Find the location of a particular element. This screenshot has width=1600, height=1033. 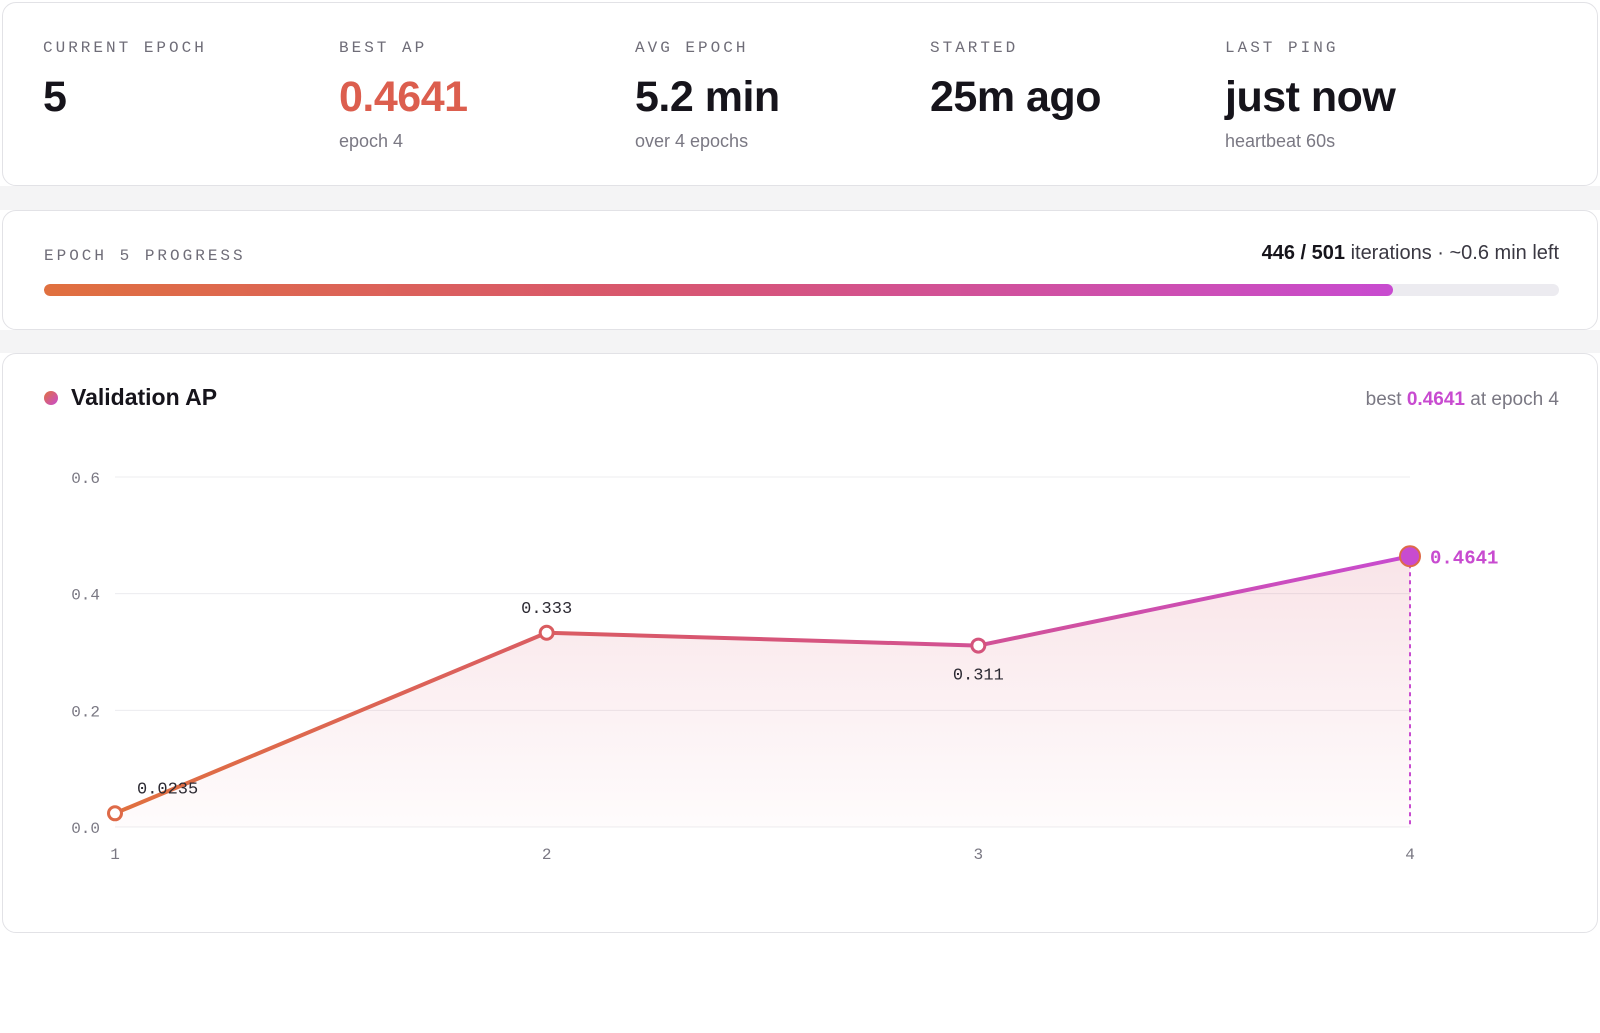

x-tick-label: 1 is located at coordinates (115, 855).